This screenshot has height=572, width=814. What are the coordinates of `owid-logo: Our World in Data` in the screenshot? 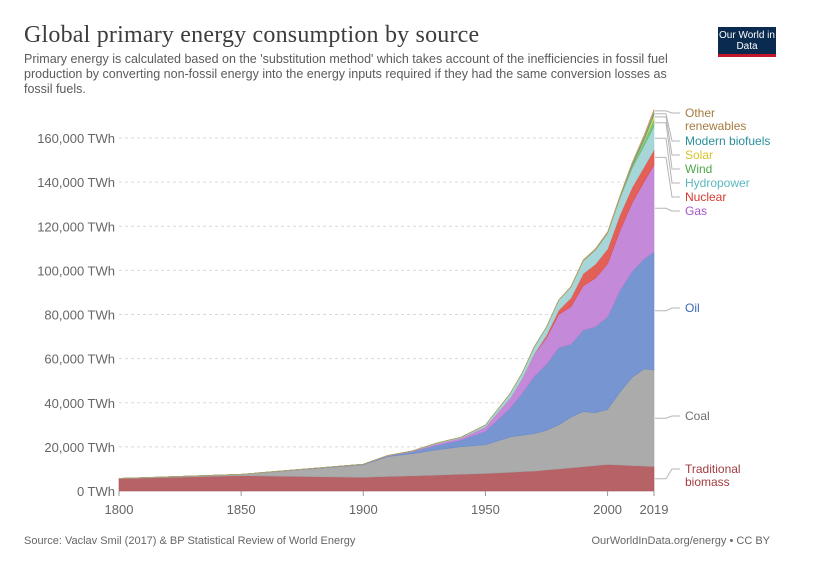 It's located at (747, 42).